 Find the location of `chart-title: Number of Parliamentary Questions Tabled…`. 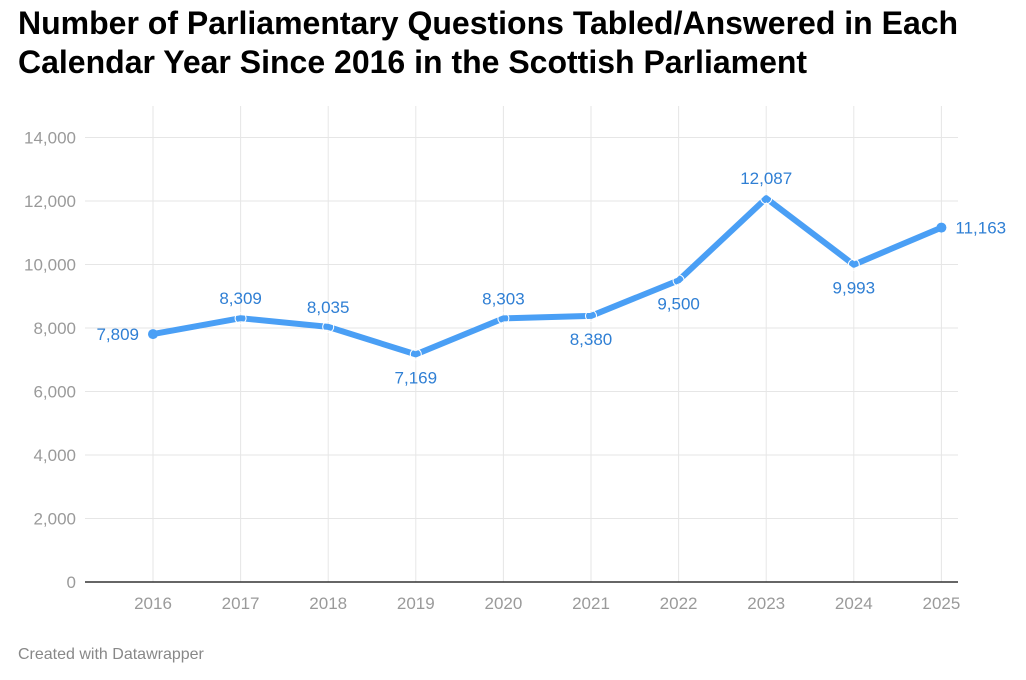

chart-title: Number of Parliamentary Questions Tabled… is located at coordinates (488, 42).